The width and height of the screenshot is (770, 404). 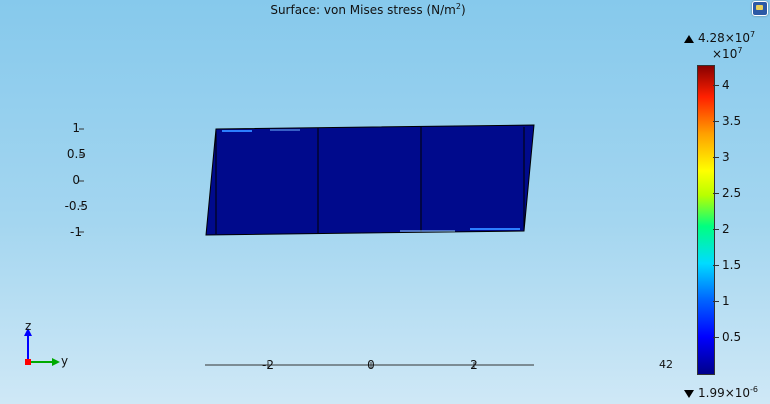 What do you see at coordinates (753, 34) in the screenshot?
I see `colorbar-max-exponent: 7` at bounding box center [753, 34].